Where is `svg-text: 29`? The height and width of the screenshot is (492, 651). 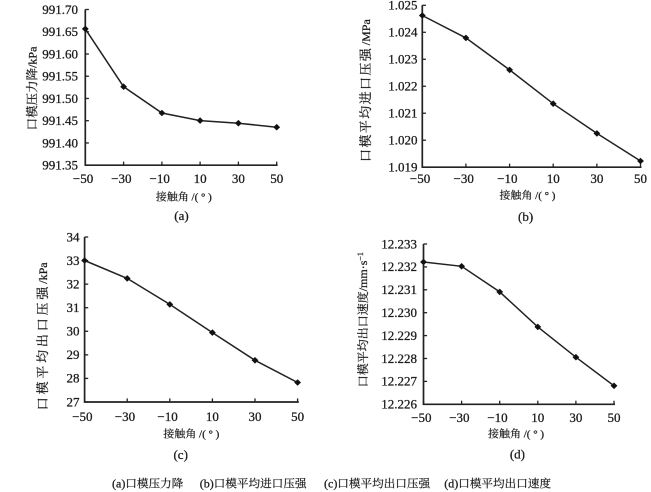
svg-text: 29 is located at coordinates (73, 354).